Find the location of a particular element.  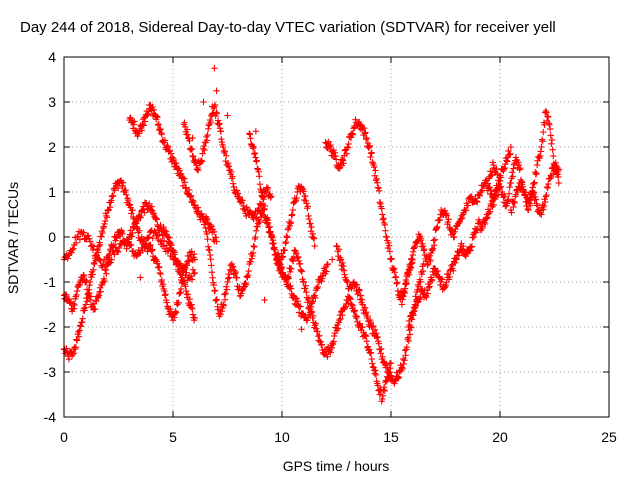

data-point-outliers is located at coordinates (256, 131).